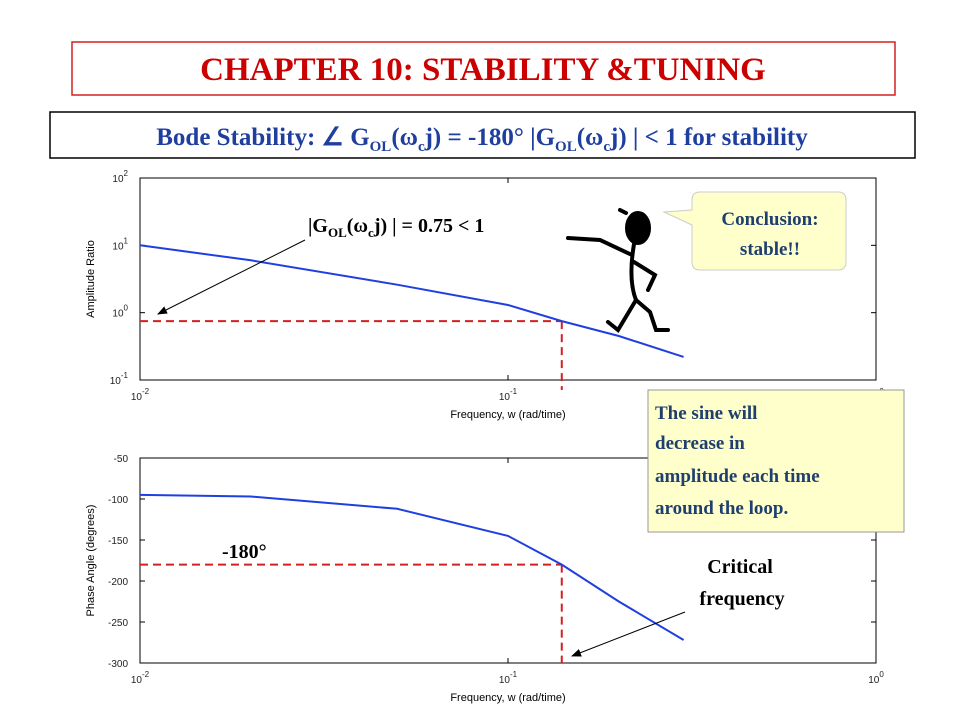 The height and width of the screenshot is (720, 960). Describe the element at coordinates (118, 664) in the screenshot. I see `y-tick-label: -300` at that location.